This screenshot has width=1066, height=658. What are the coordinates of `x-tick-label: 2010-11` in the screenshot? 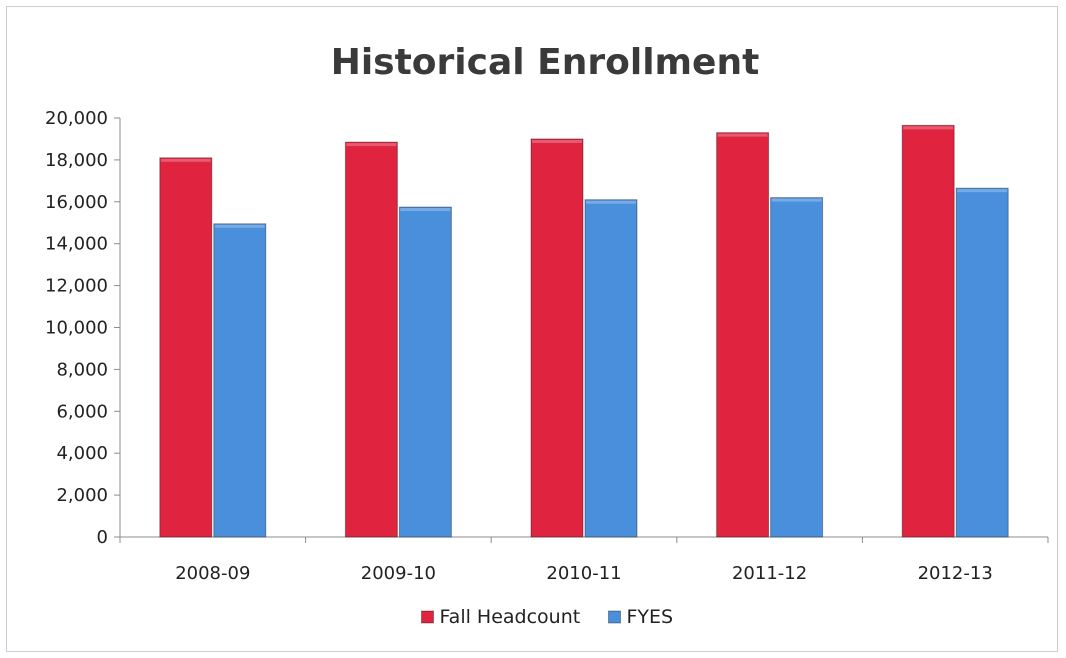 It's located at (583, 573).